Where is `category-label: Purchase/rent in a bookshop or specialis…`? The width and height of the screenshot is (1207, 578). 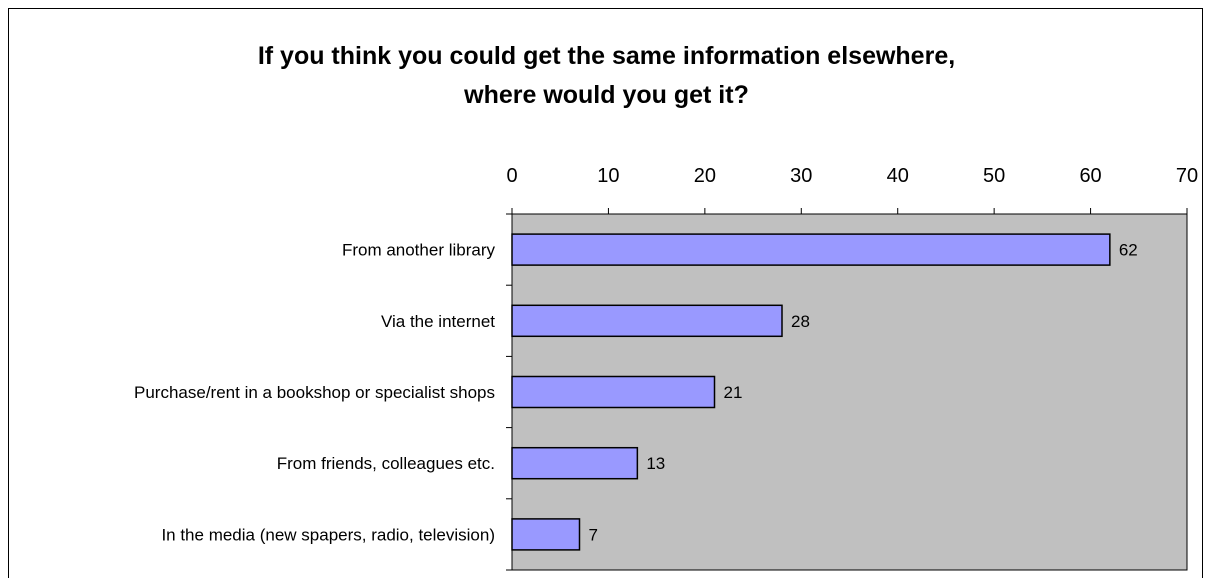
category-label: Purchase/rent in a bookshop or specialis… is located at coordinates (314, 392).